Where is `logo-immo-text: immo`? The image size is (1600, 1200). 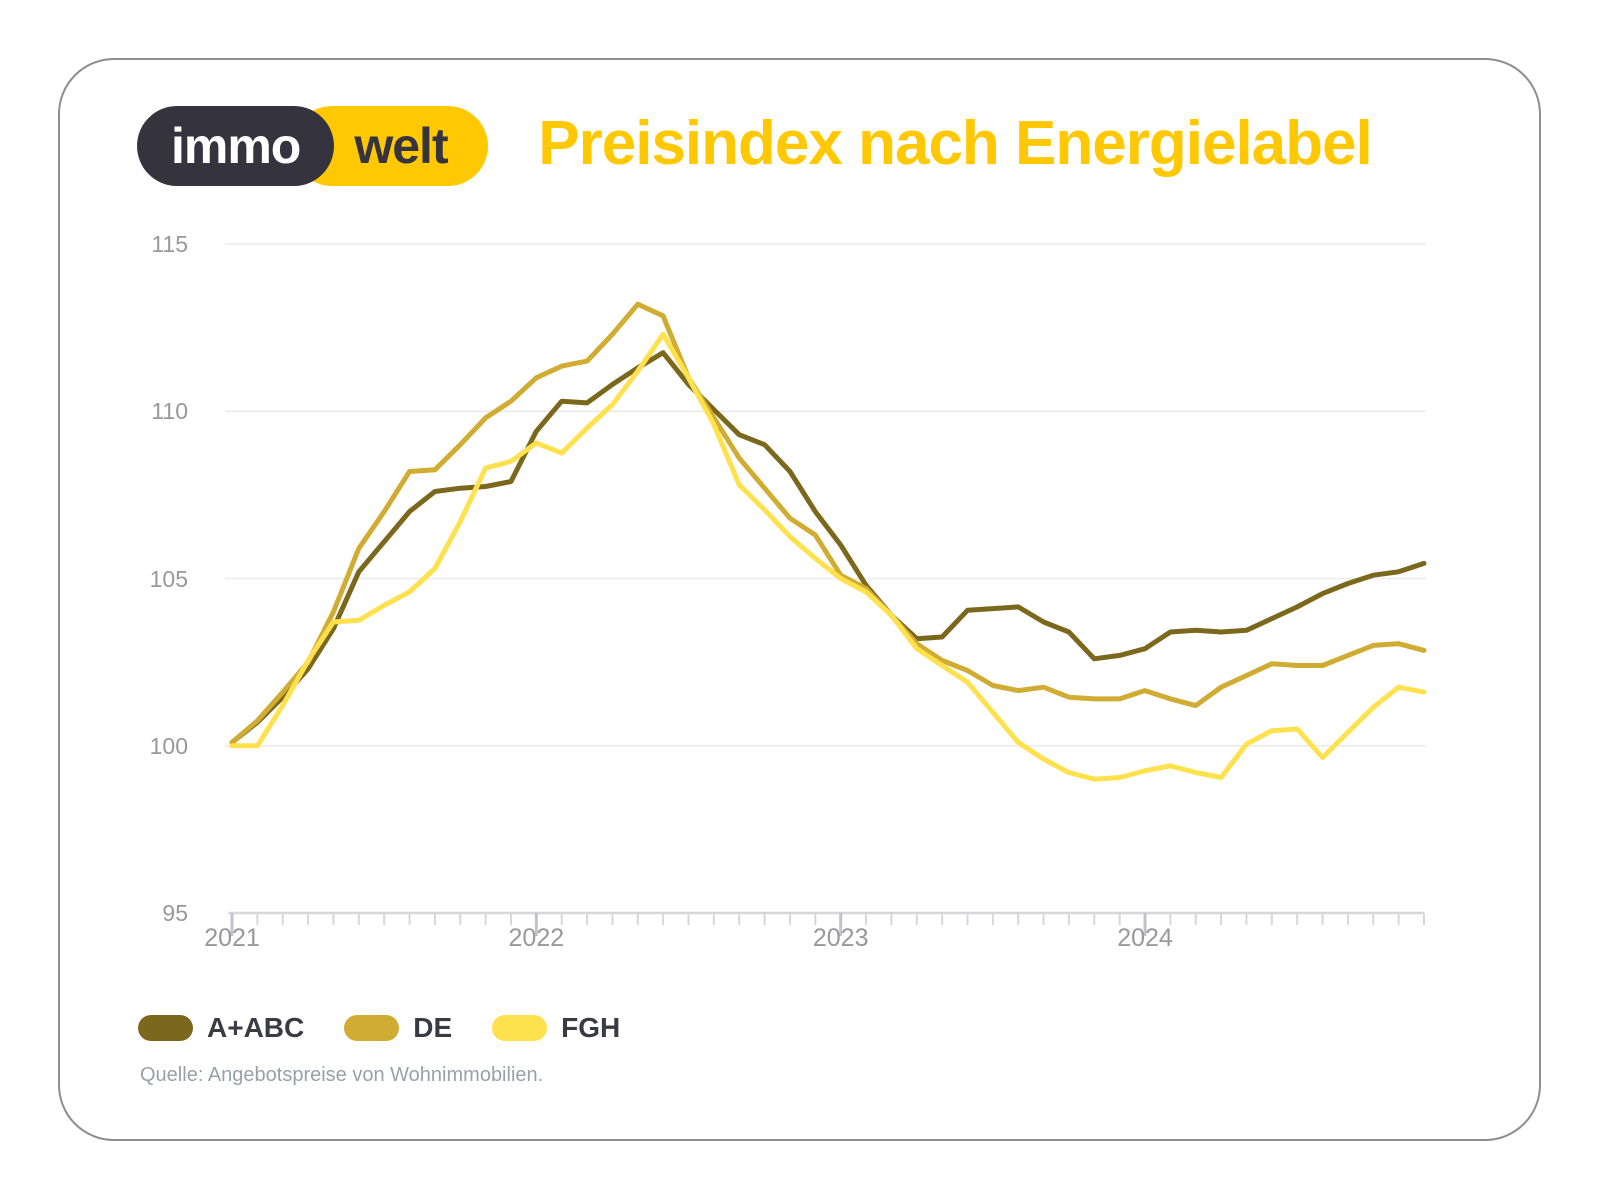 logo-immo-text: immo is located at coordinates (236, 146).